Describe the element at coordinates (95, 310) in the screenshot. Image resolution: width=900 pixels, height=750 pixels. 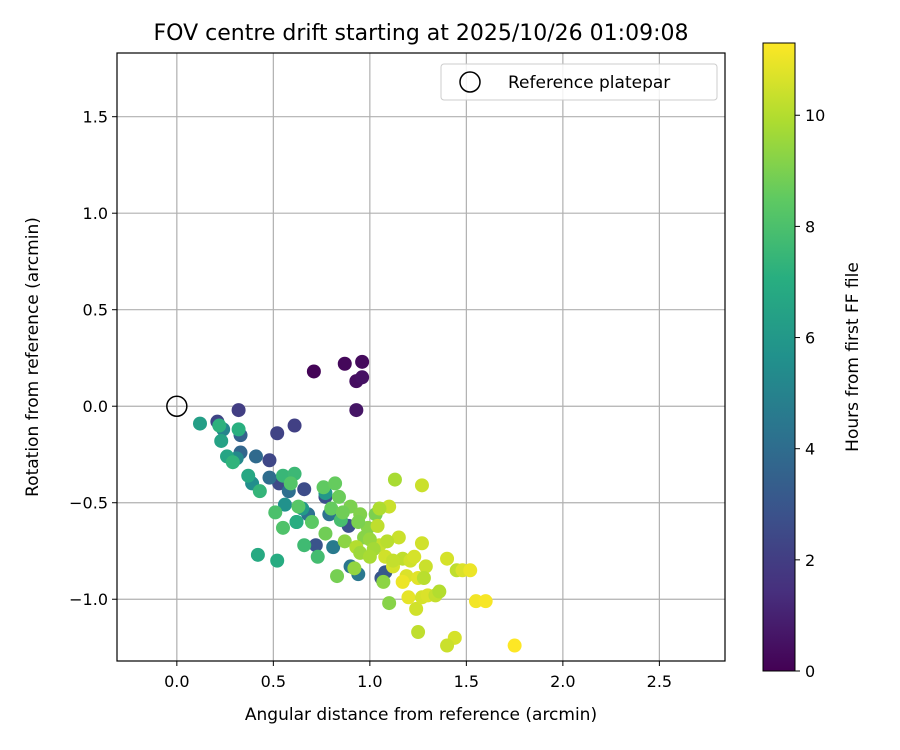
I see `y-tick-label: 0.5` at that location.